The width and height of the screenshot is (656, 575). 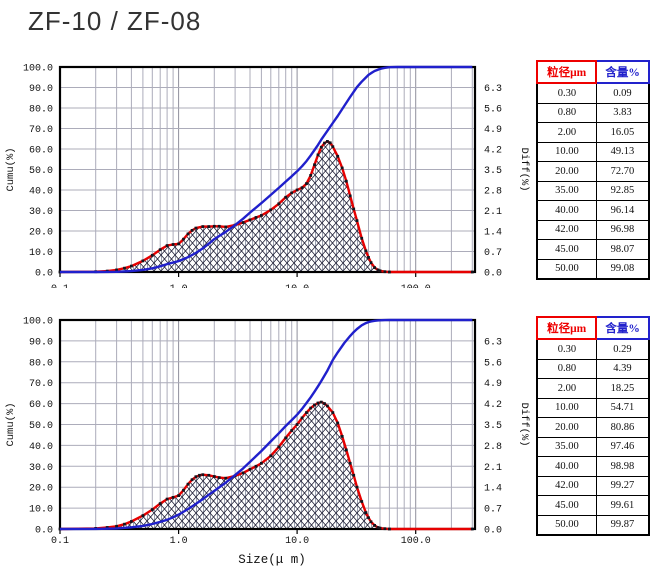 What do you see at coordinates (493, 468) in the screenshot?
I see `y-right-tick: 2.1` at bounding box center [493, 468].